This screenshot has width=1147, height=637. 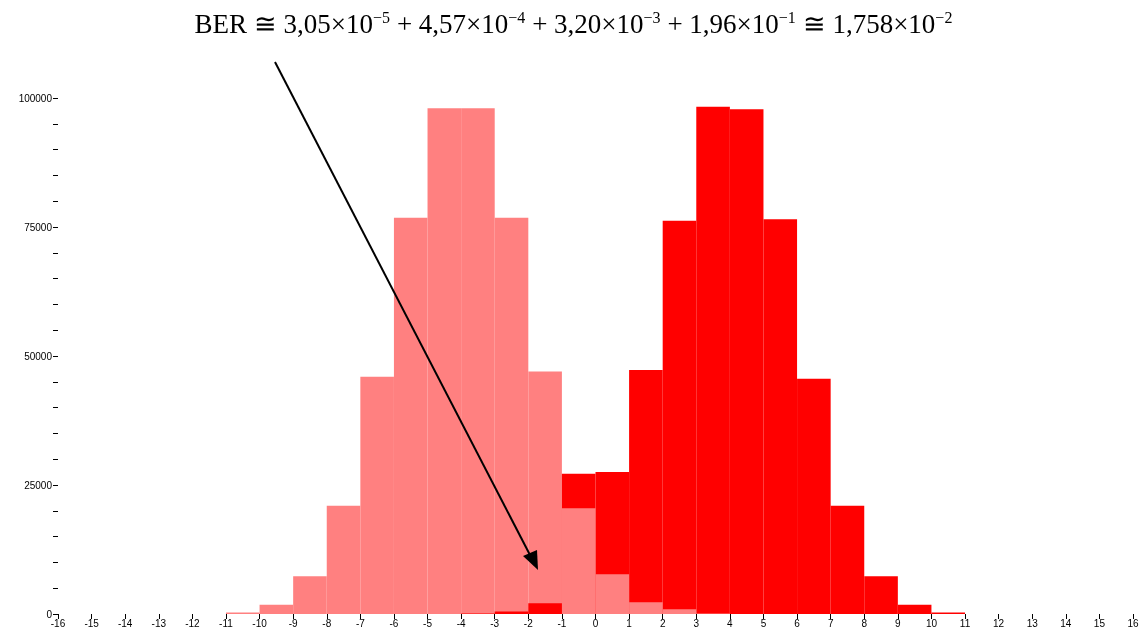 I want to click on y-tick-label: 25000, so click(x=38, y=485).